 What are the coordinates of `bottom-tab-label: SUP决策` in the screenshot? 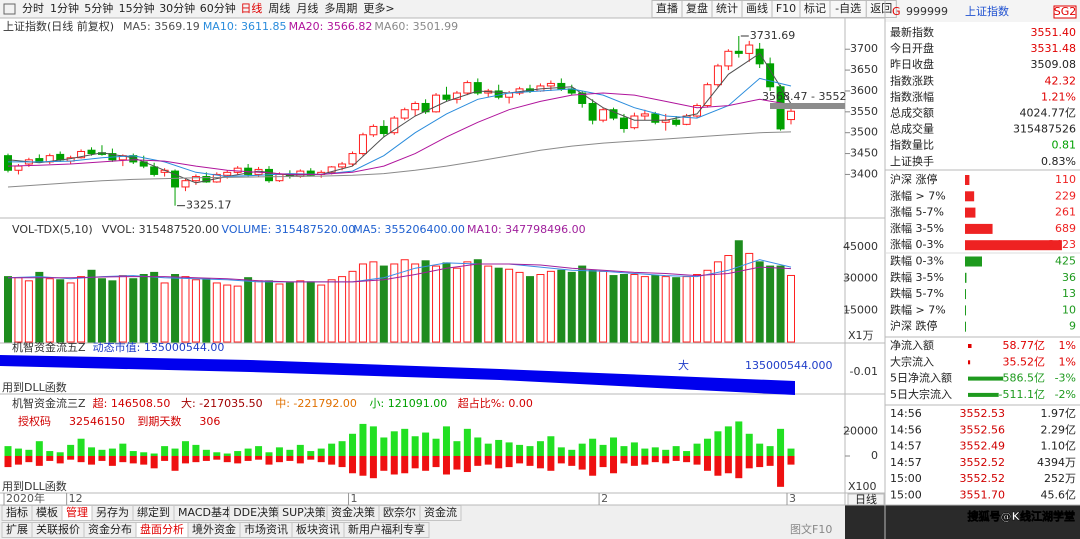 It's located at (304, 512).